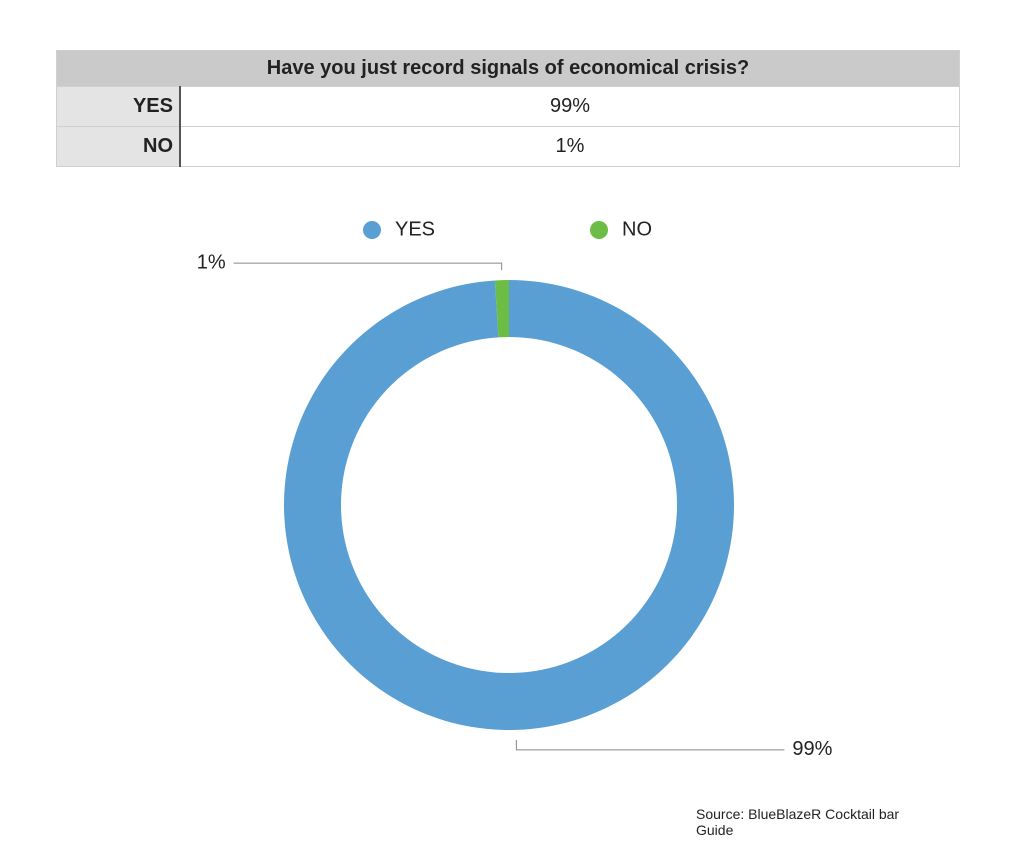 Image resolution: width=1024 pixels, height=864 pixels. I want to click on row-label: NO, so click(118, 146).